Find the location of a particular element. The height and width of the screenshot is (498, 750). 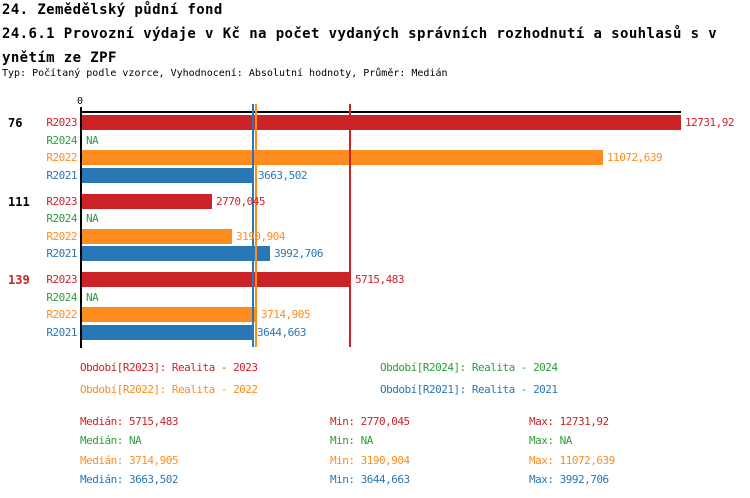

stat-median-r2023: Medián: 5715,483 is located at coordinates (129, 421).